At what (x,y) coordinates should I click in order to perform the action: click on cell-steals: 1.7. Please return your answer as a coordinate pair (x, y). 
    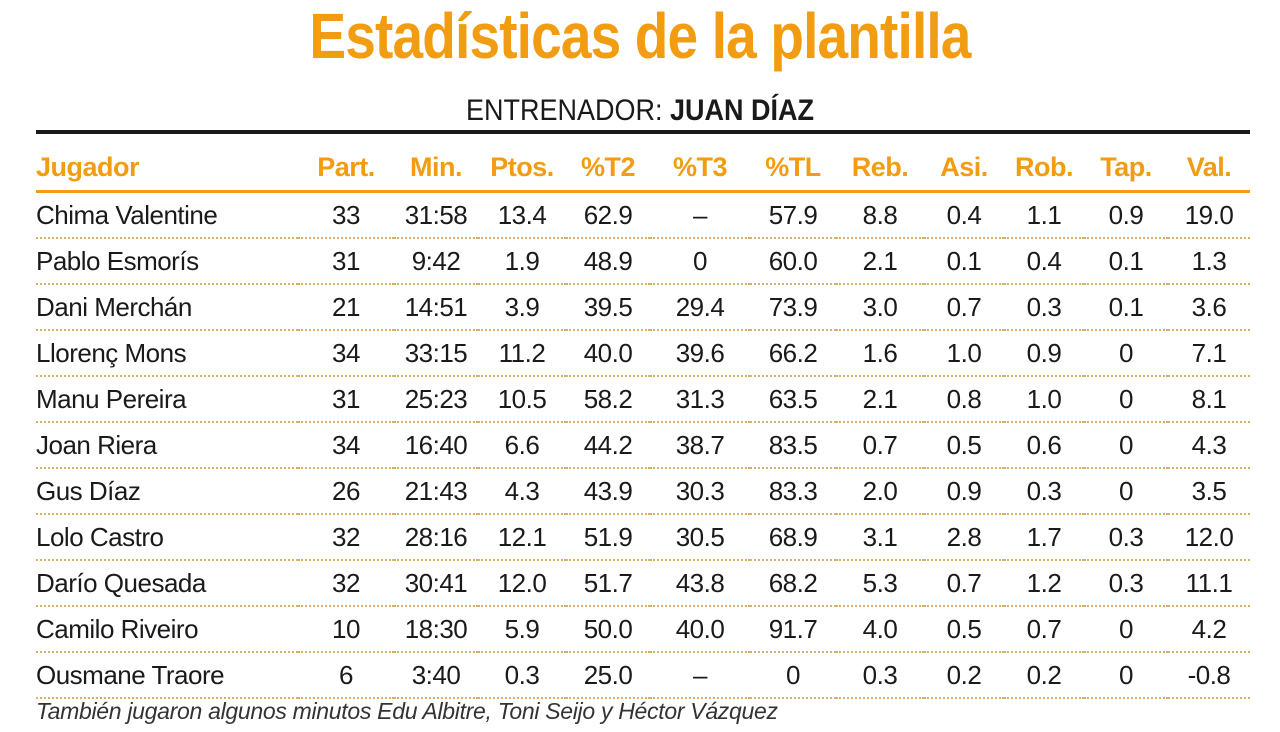
    Looking at the image, I should click on (1044, 537).